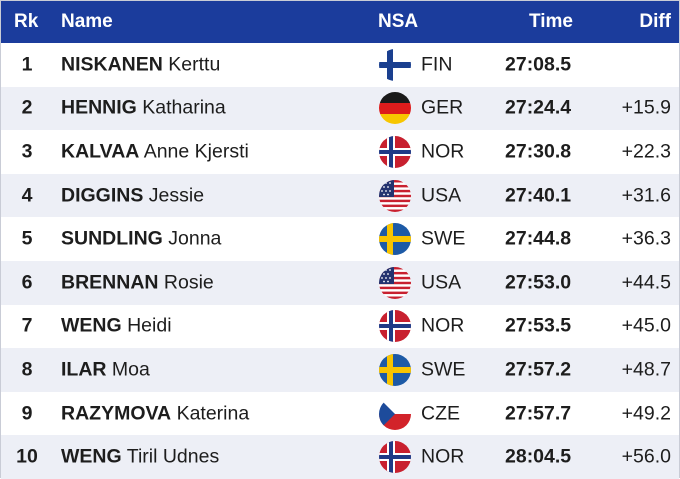  I want to click on time-cell: 27:44.8, so click(538, 238).